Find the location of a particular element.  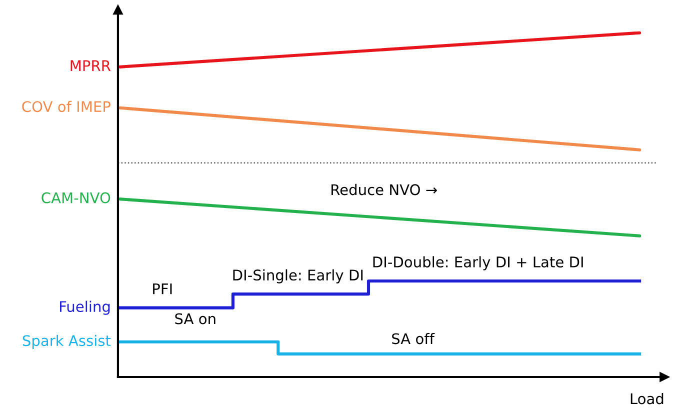

annotation: SA on is located at coordinates (195, 318).